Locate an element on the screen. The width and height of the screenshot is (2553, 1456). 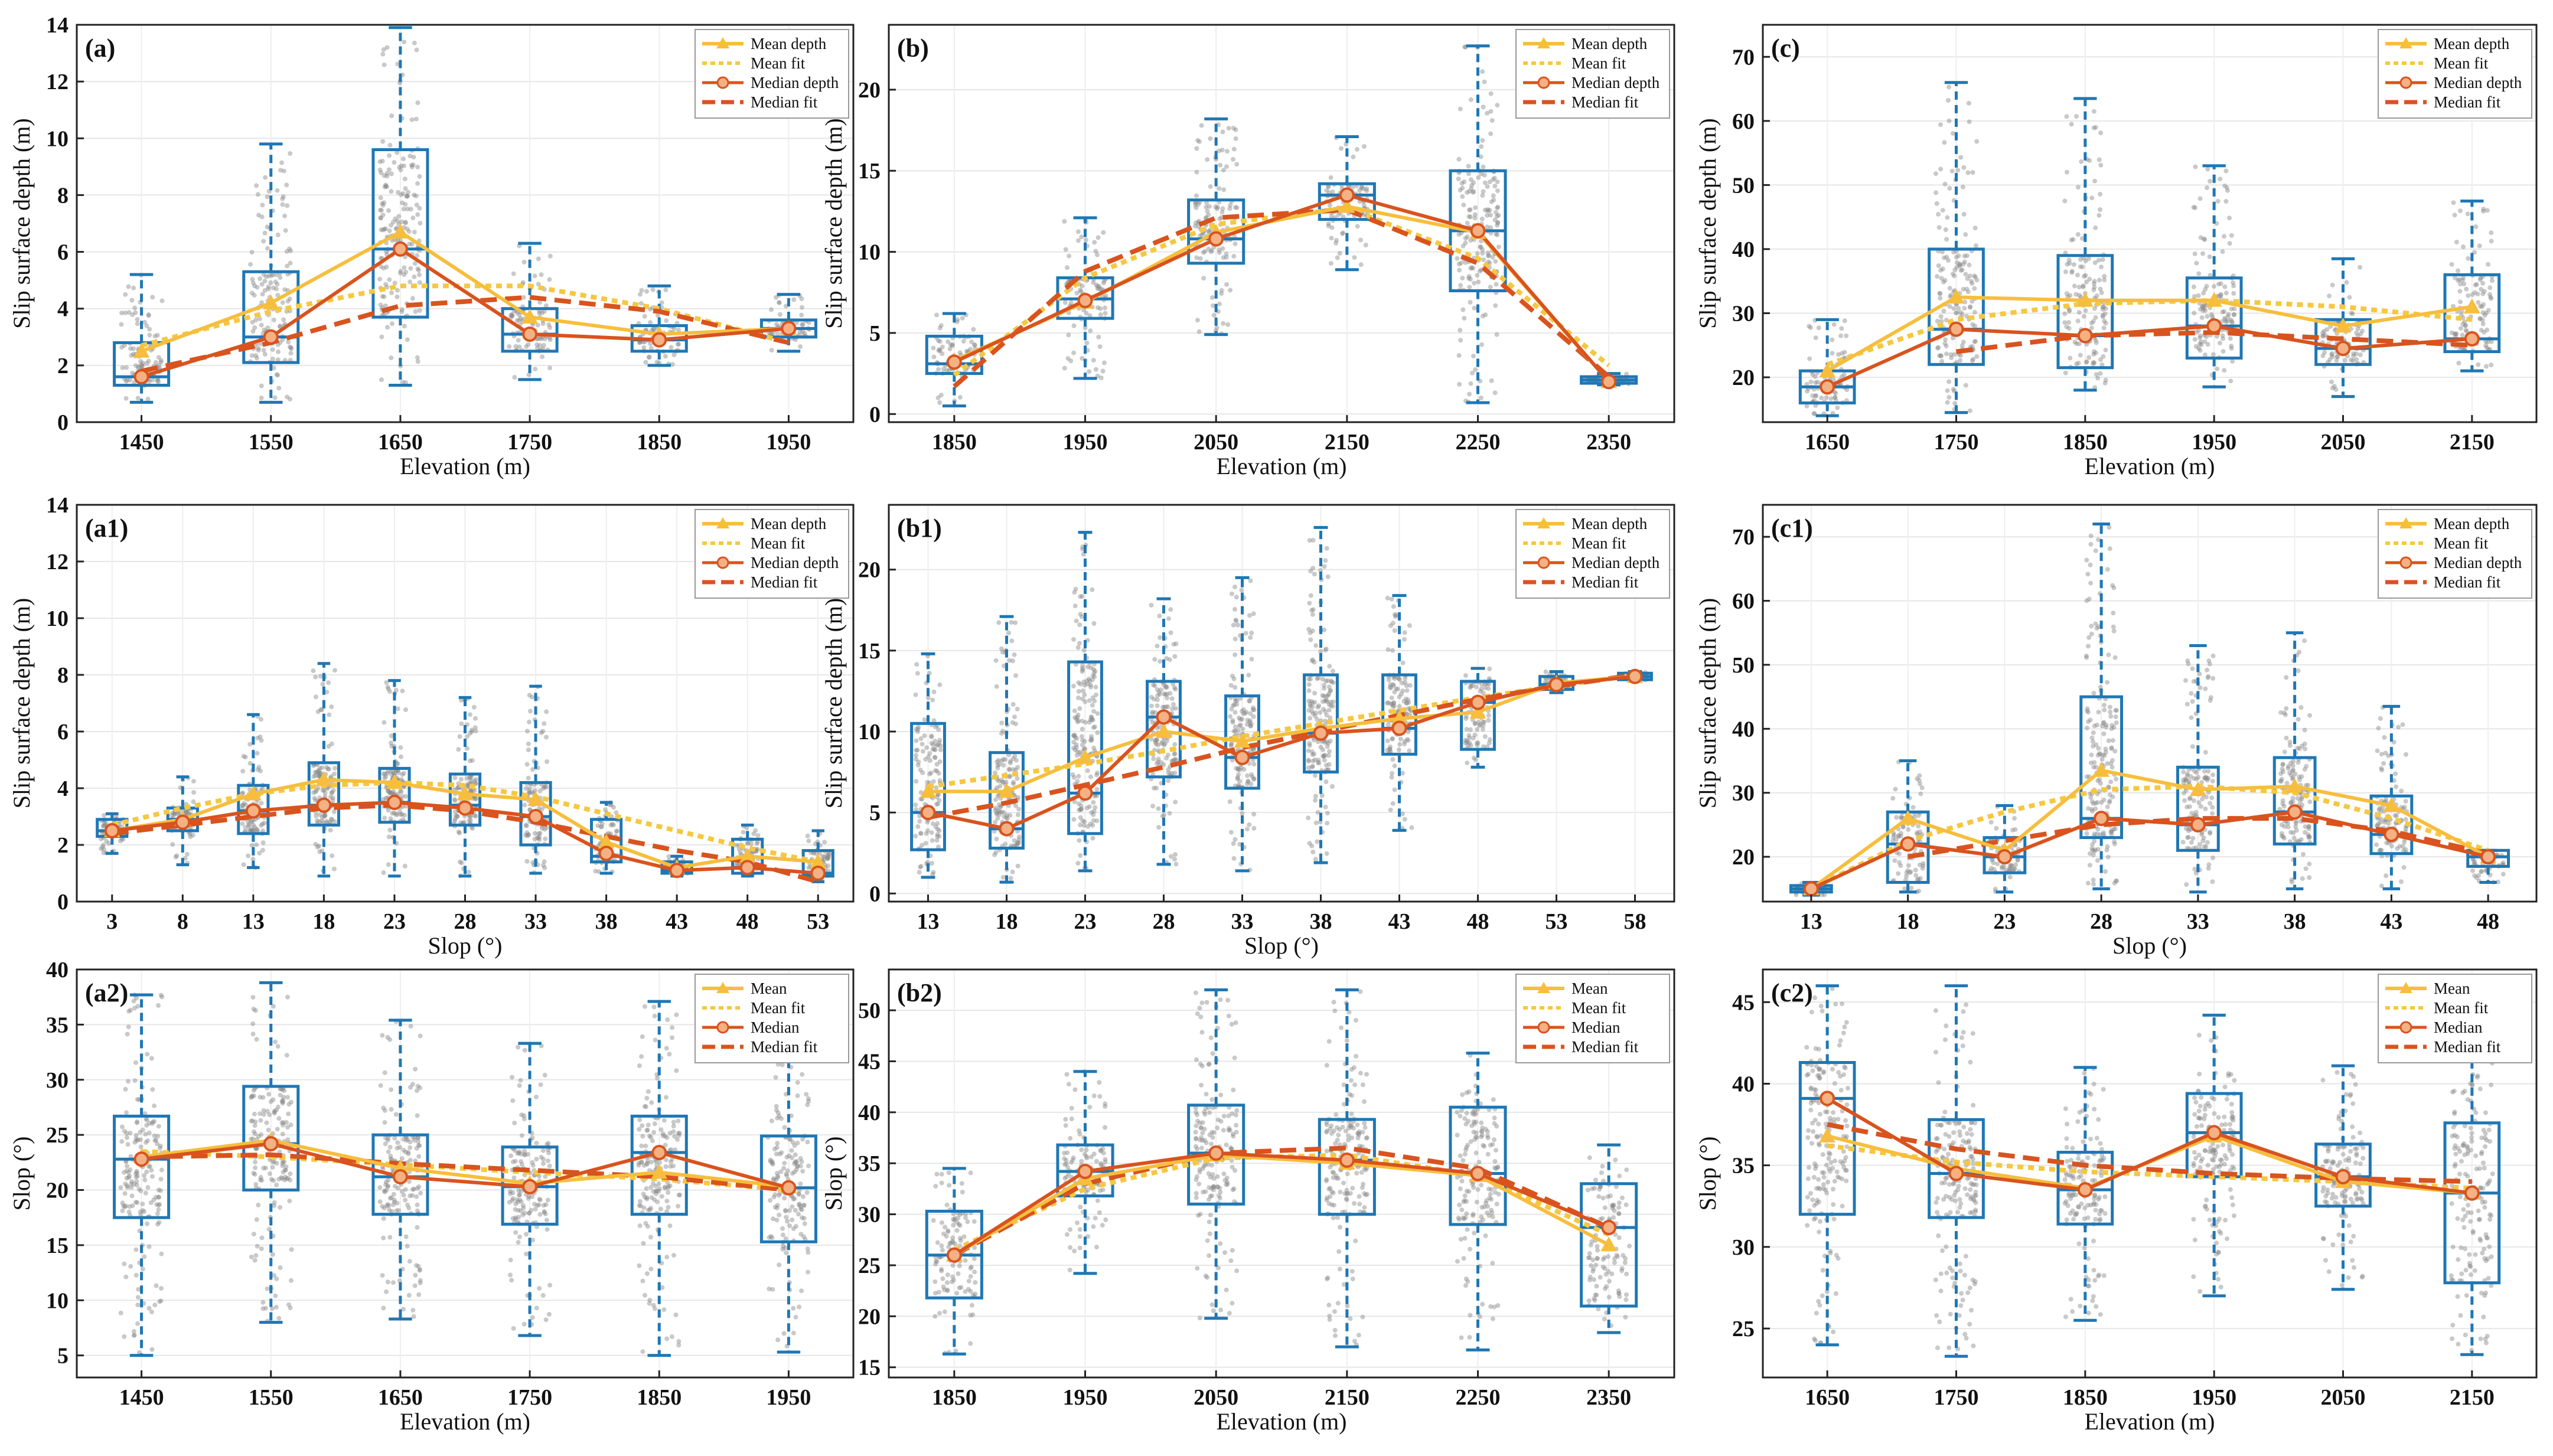
ytick-label: 0 is located at coordinates (63, 422).